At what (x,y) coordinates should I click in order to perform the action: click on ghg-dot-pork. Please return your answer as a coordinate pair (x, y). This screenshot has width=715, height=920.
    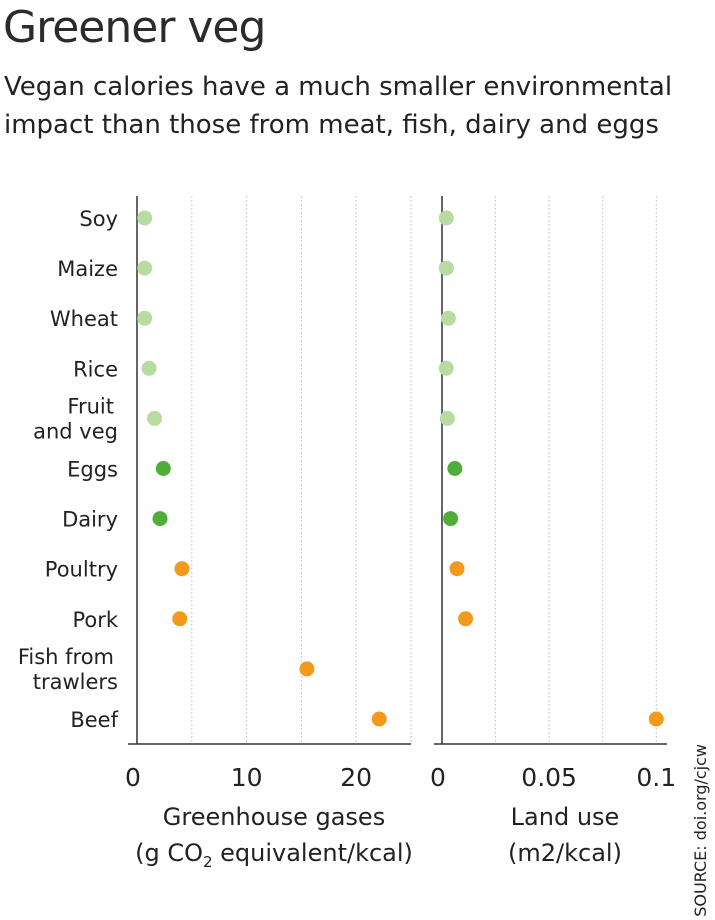
    Looking at the image, I should click on (180, 619).